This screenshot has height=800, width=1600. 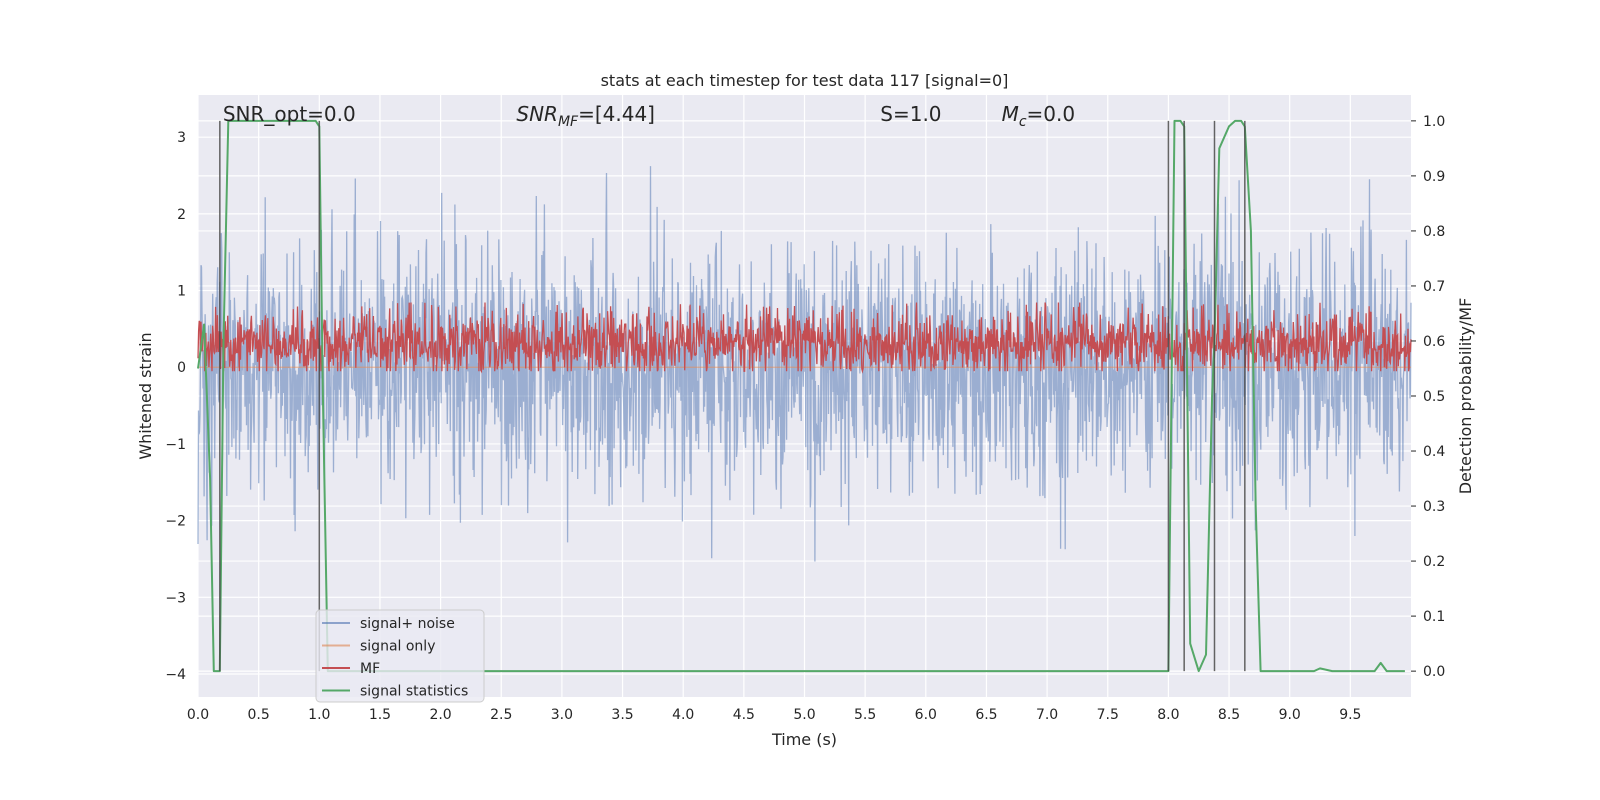 I want to click on x-tick-label: 5.5, so click(x=865, y=715).